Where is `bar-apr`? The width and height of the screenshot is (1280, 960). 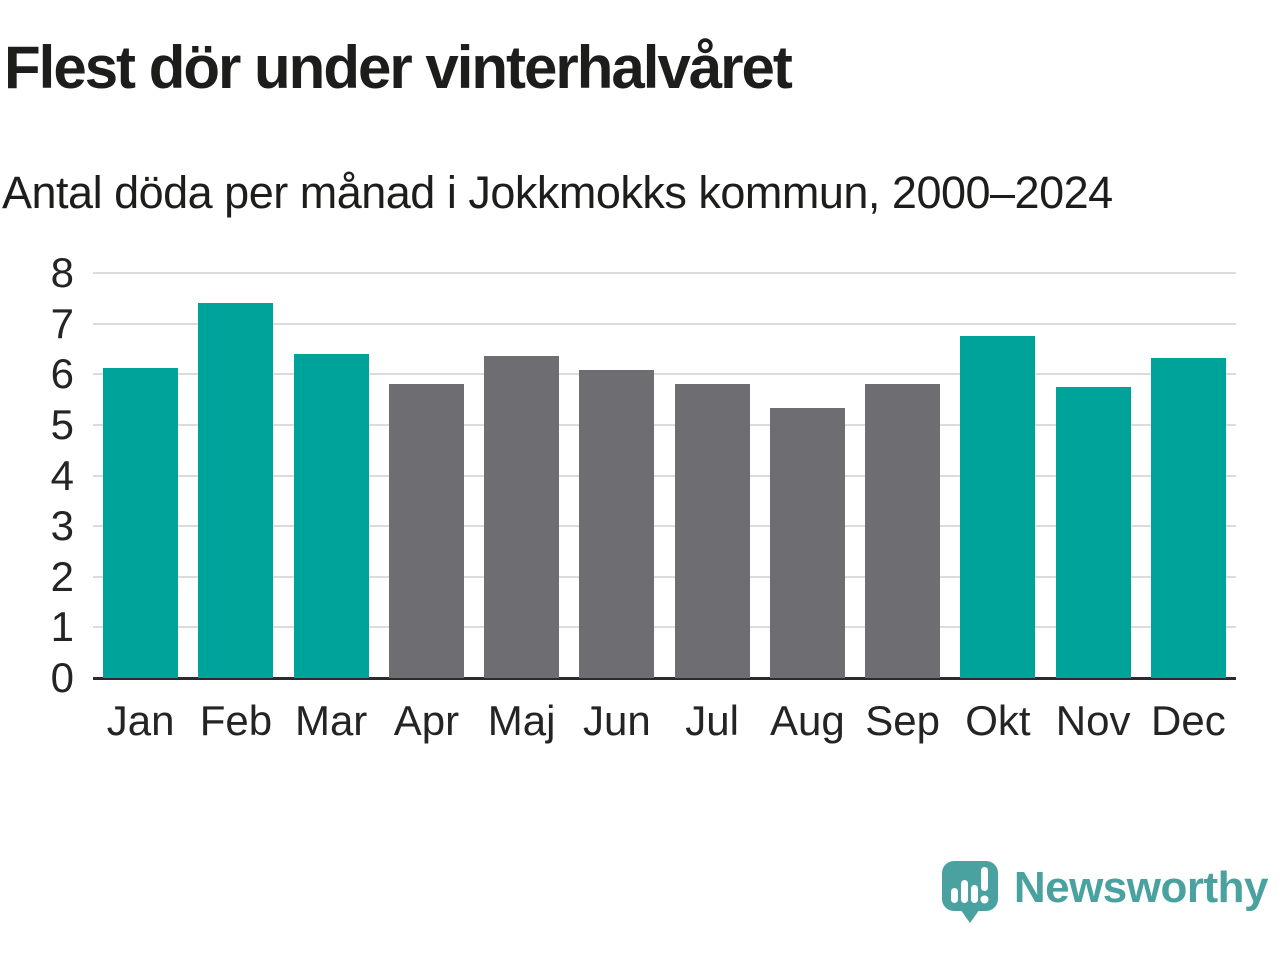 bar-apr is located at coordinates (426, 531).